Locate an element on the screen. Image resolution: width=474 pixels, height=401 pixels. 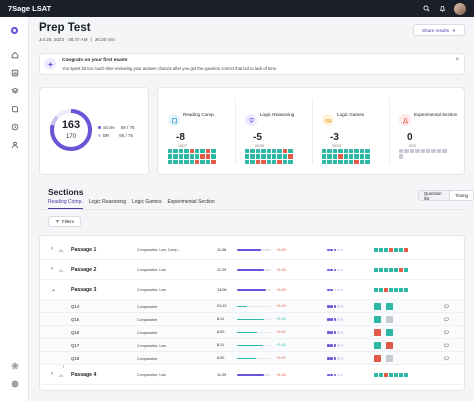
tab-logic-games: Logic Games is located at coordinates (147, 202).